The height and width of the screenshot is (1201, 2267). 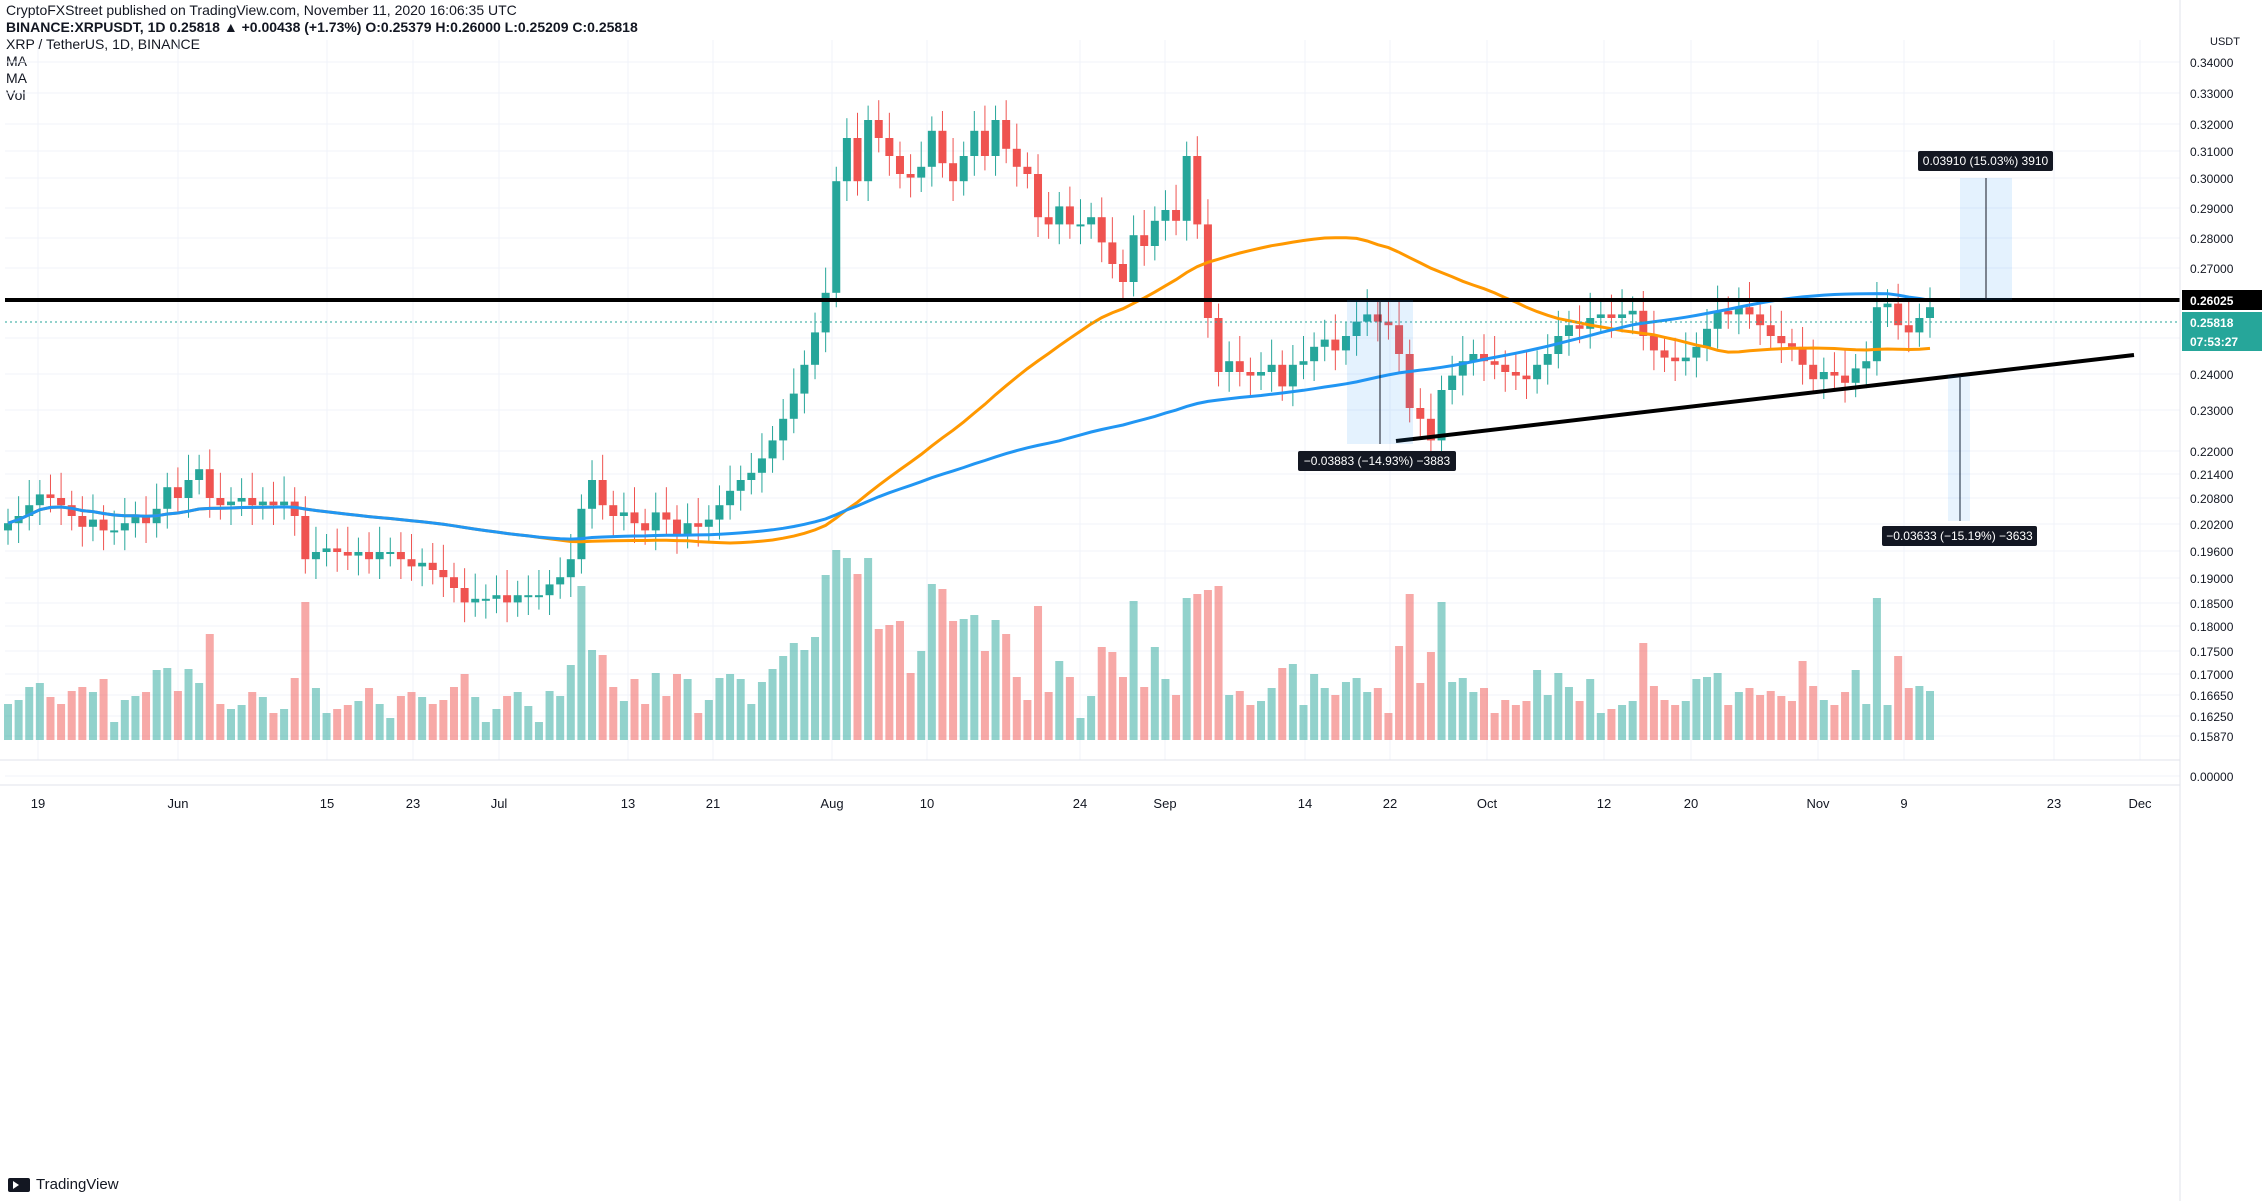 I want to click on time-tick-label: Oct, so click(x=1487, y=803).